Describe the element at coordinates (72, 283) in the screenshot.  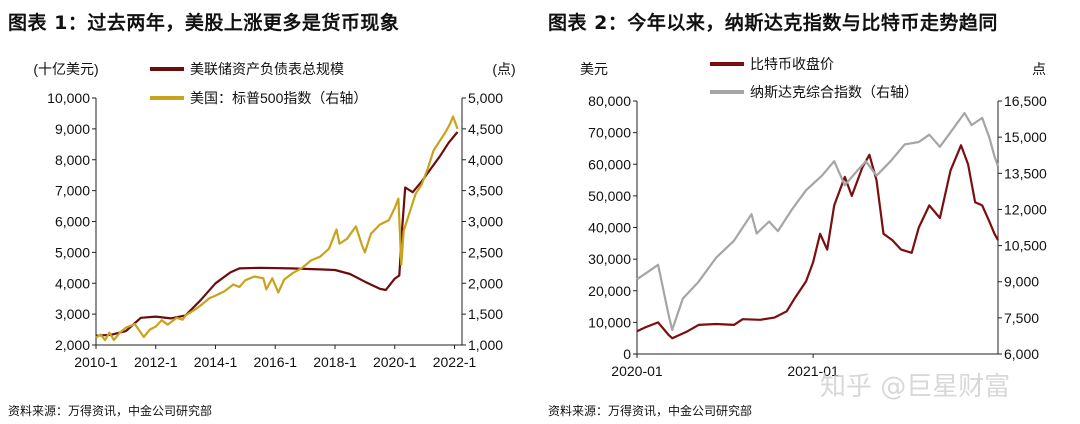
I see `left-tick-label: 4,000` at that location.